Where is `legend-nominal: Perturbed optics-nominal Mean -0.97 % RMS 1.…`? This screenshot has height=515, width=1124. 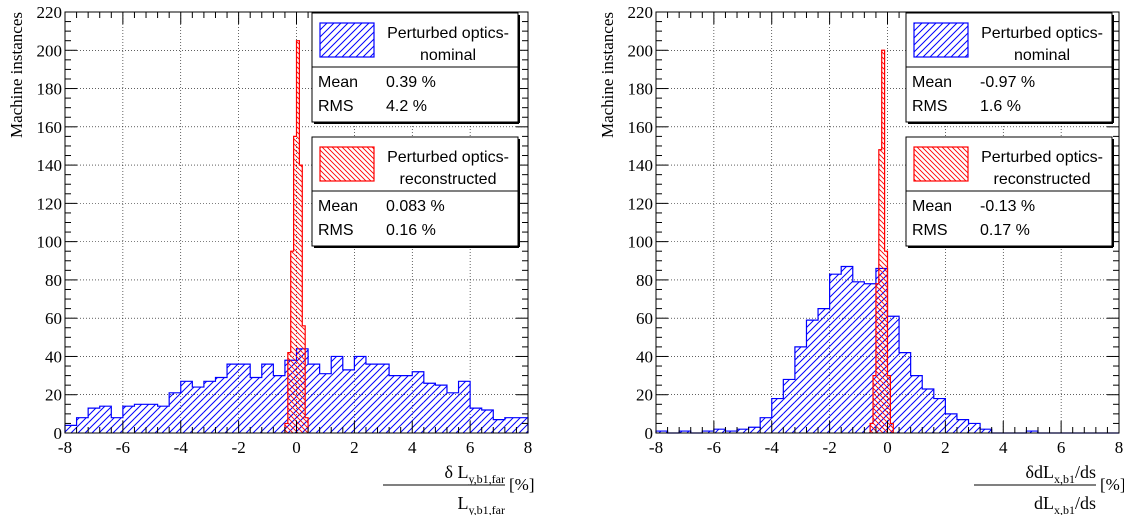 legend-nominal: Perturbed optics-nominal Mean -0.97 % RMS 1.… is located at coordinates (1009, 68).